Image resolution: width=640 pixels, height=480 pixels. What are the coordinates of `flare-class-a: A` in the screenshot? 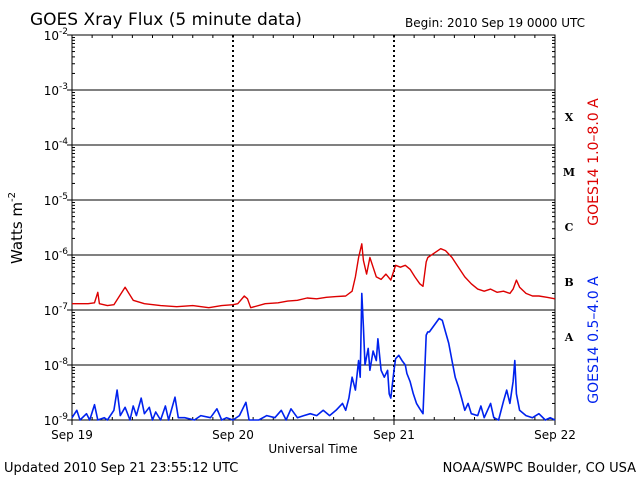 It's located at (569, 337).